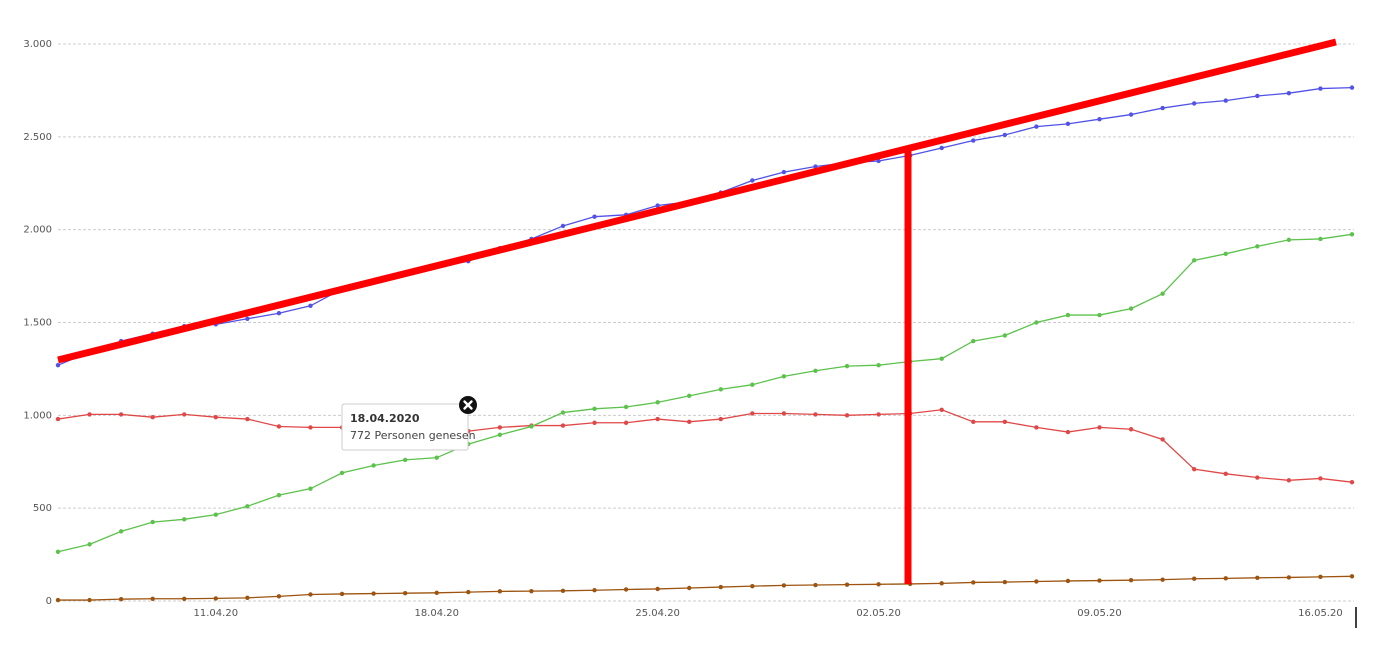 The width and height of the screenshot is (1381, 653). What do you see at coordinates (468, 405) in the screenshot?
I see `tooltip-close` at bounding box center [468, 405].